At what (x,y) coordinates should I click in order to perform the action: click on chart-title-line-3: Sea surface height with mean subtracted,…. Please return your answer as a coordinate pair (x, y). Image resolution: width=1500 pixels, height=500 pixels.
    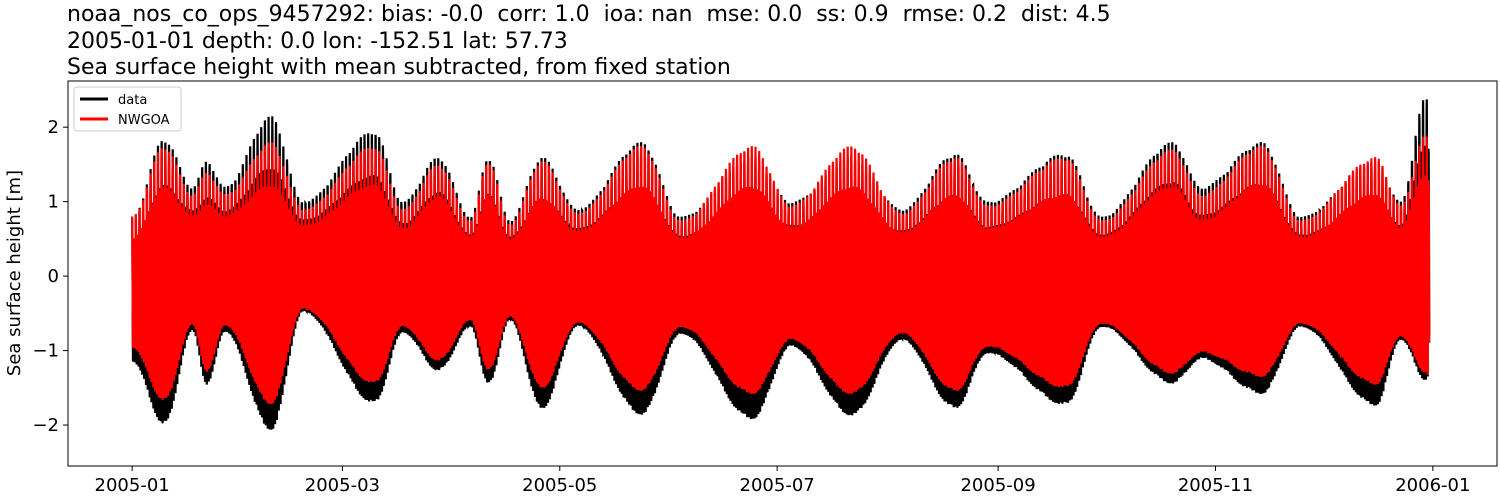
    Looking at the image, I should click on (399, 67).